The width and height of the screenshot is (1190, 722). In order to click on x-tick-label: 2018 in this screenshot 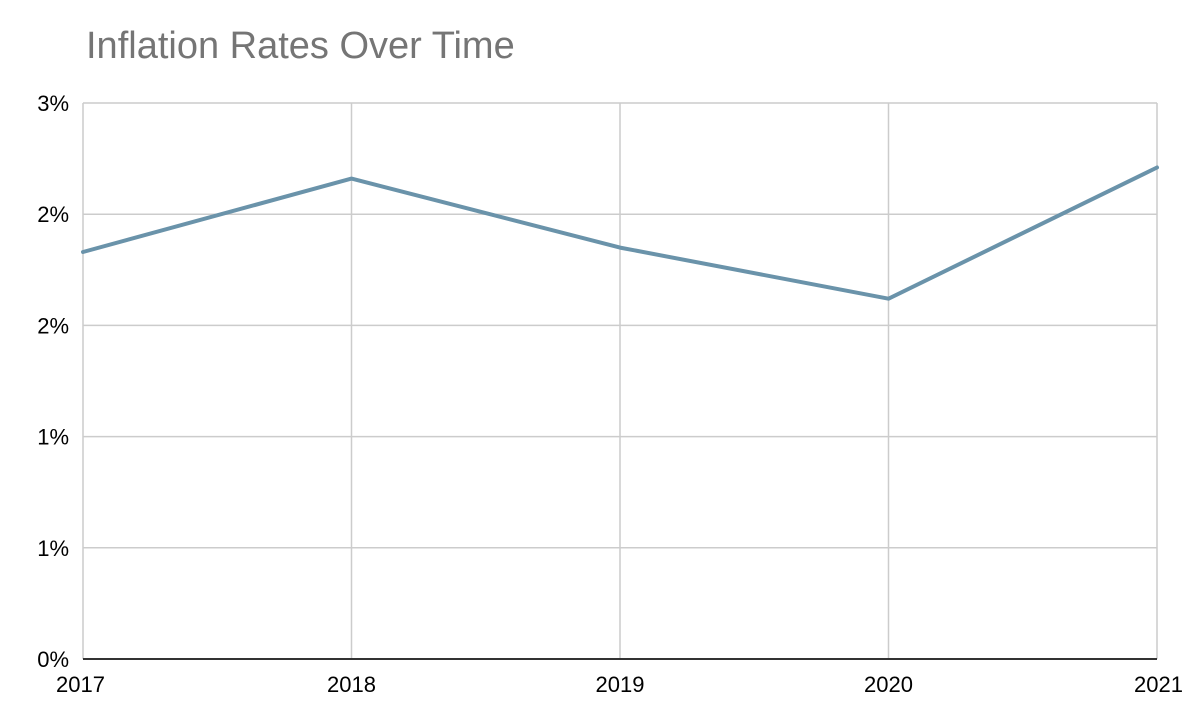, I will do `click(351, 684)`.